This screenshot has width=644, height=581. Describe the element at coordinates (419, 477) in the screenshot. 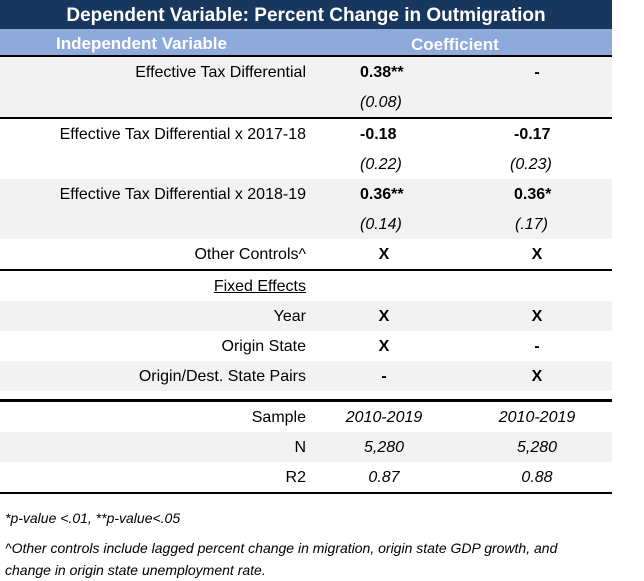

I see `table-row-r2: R2 0.87 0.88` at that location.